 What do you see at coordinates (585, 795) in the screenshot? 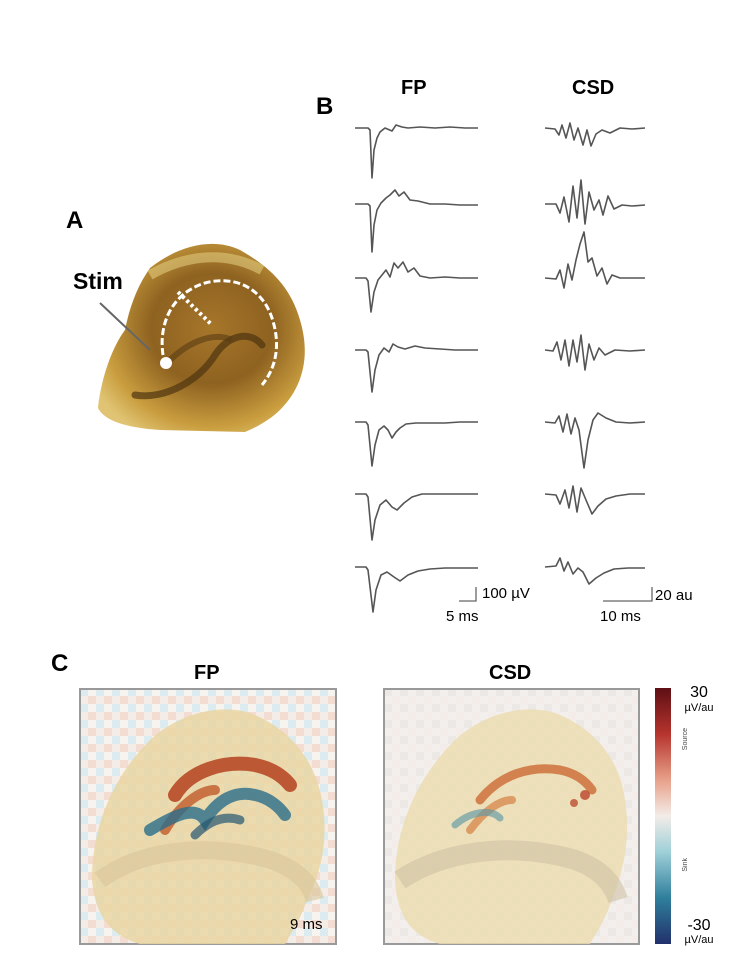
I see `csd-map-source-spot` at bounding box center [585, 795].